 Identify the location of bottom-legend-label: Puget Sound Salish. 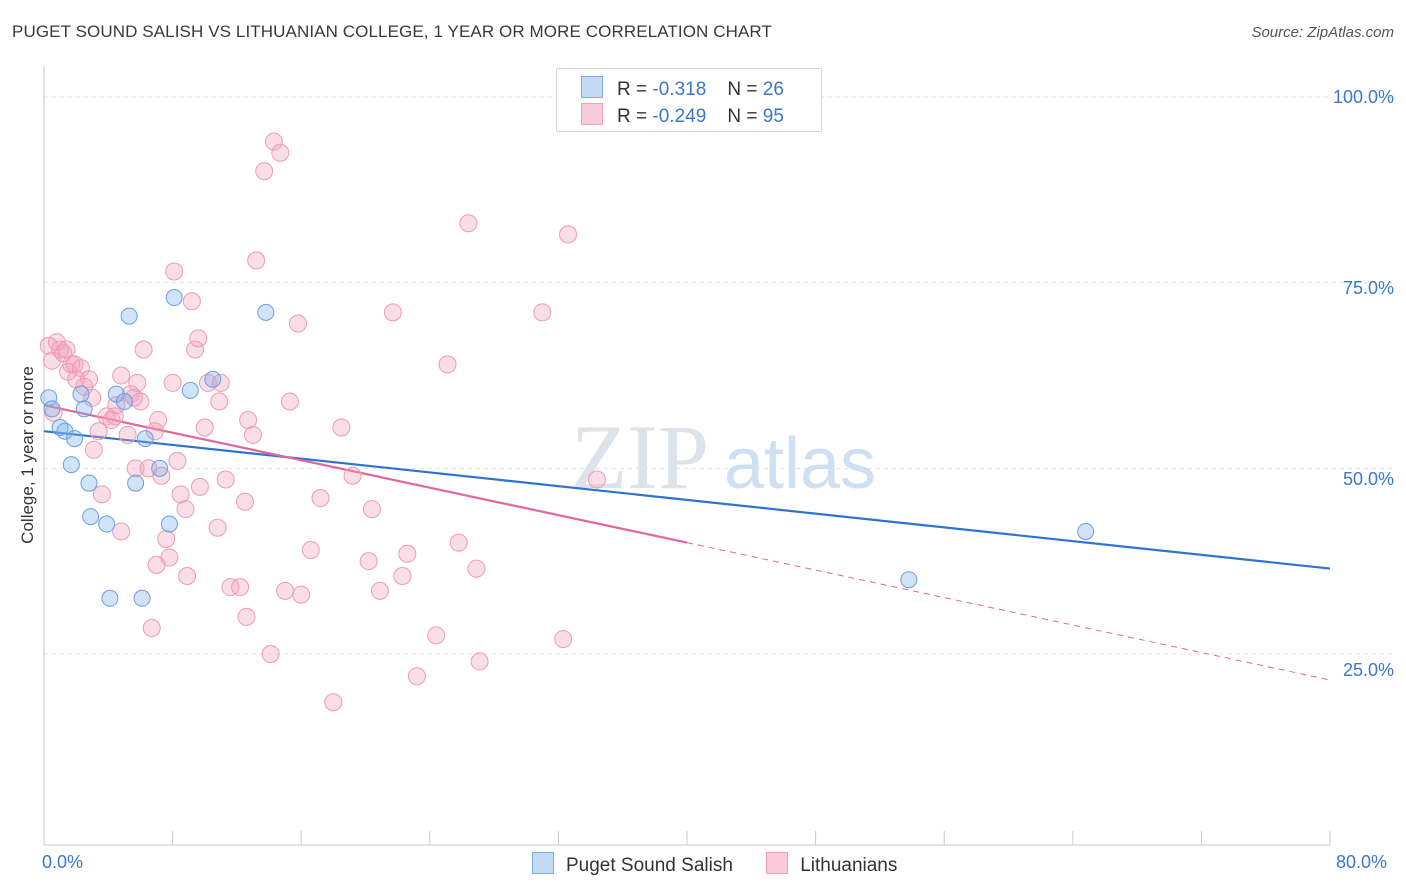
(649, 865).